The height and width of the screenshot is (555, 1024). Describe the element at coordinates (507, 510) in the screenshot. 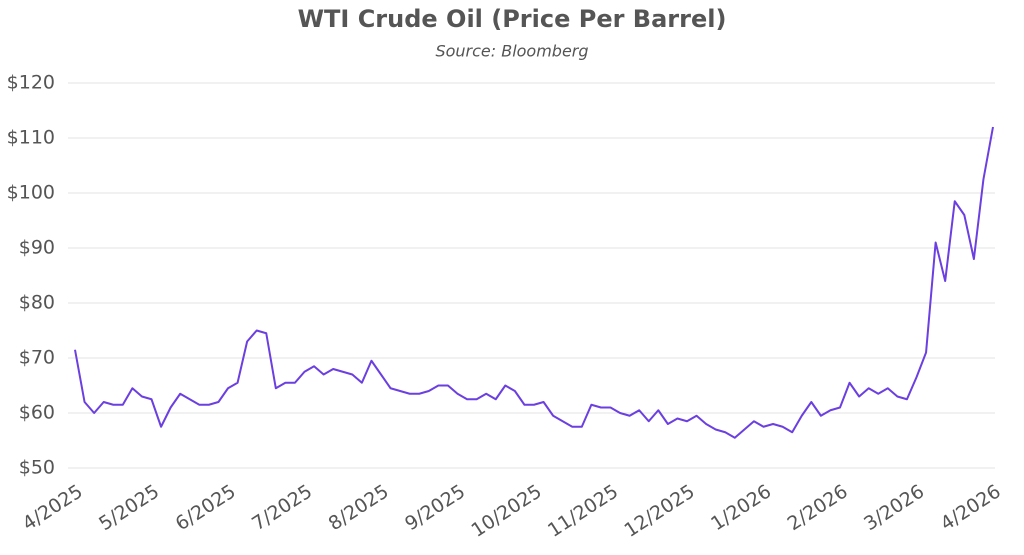

I see `x-tick-label: 10/2025` at that location.